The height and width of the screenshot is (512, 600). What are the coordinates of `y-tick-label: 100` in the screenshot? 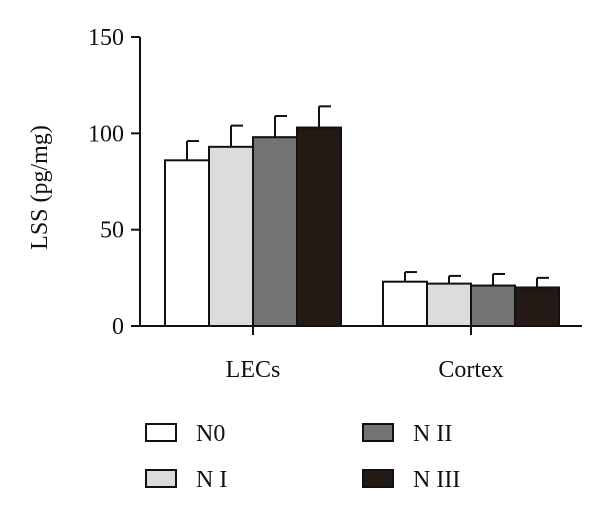 It's located at (106, 134).